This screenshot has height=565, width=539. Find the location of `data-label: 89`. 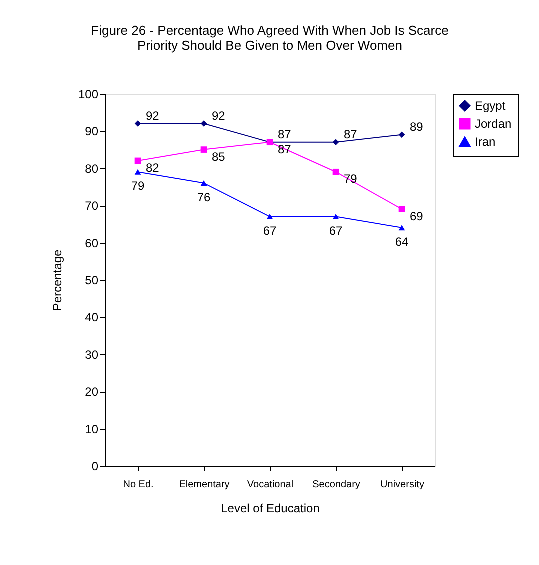

data-label: 89 is located at coordinates (417, 127).